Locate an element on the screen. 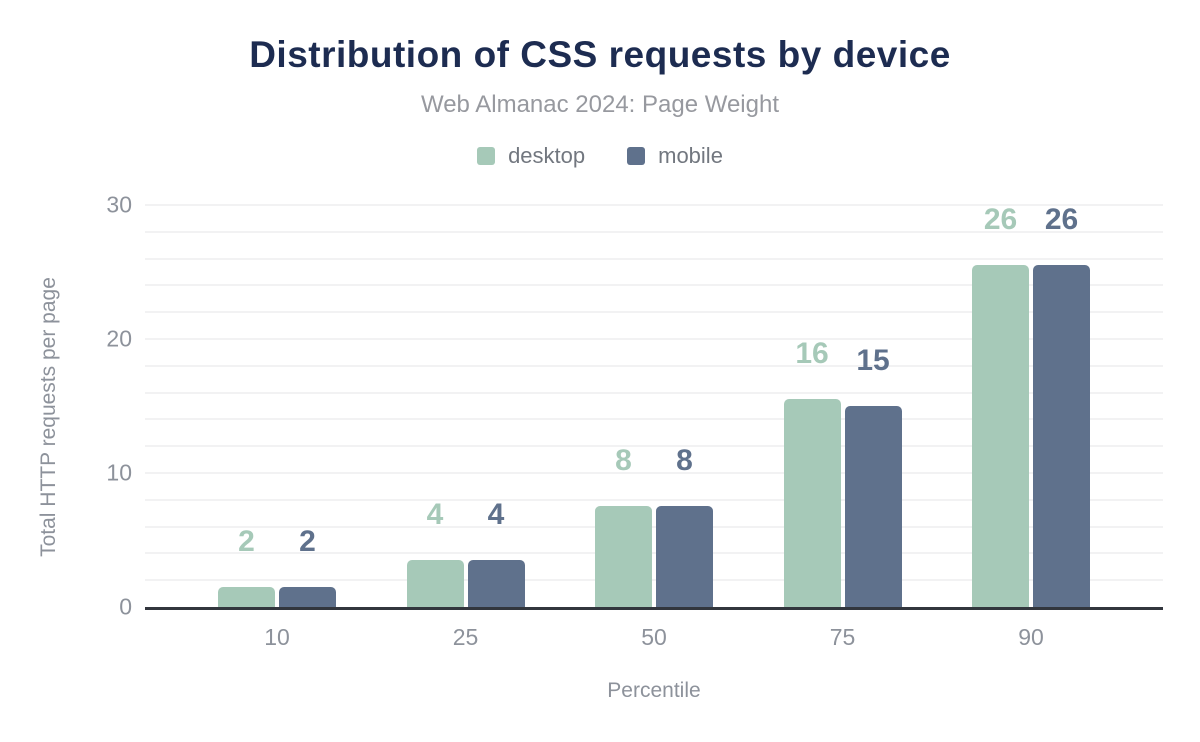  bar-wrap-mobile-p25: 4 is located at coordinates (496, 406).